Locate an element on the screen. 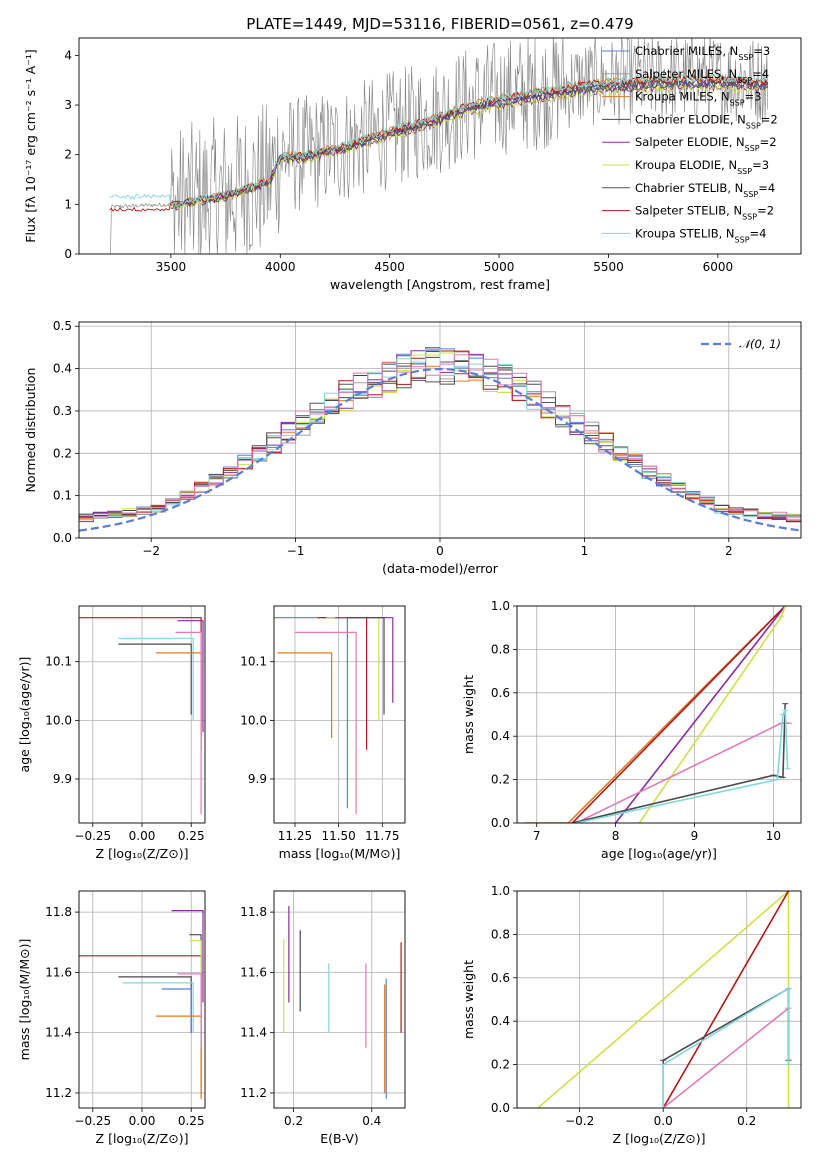 The height and width of the screenshot is (1170, 819). legend-label-7: Chabrier STELIB, NSSP=4 is located at coordinates (705, 190).